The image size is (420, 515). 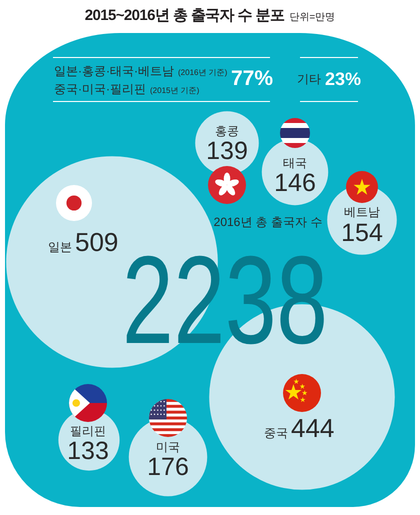 What do you see at coordinates (168, 447) in the screenshot?
I see `category-label: 미국` at bounding box center [168, 447].